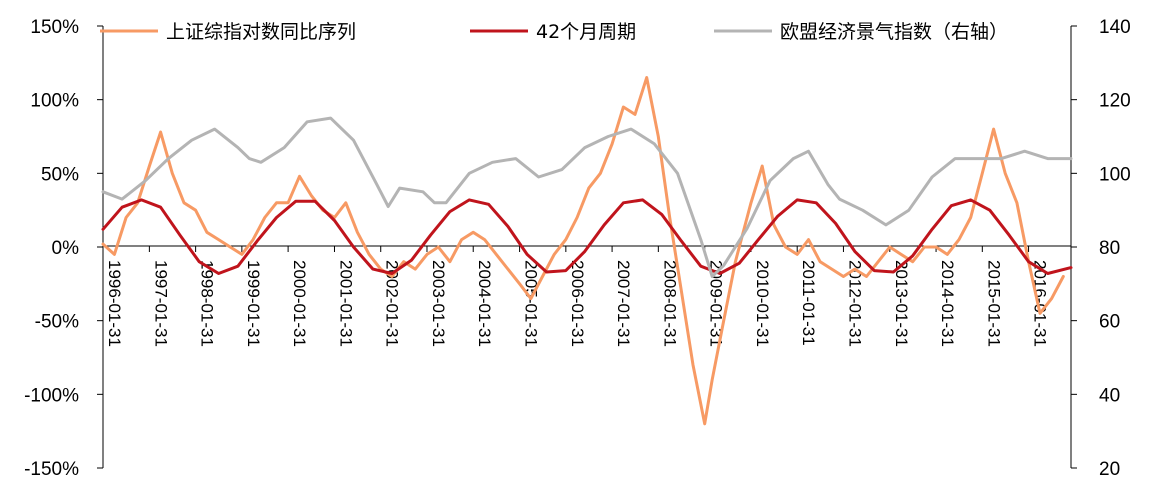 The image size is (1152, 486). I want to click on chart-legend: 上证综指对数同比序列 42个月周期 欧盟经济景气指数（右轴）, so click(554, 32).